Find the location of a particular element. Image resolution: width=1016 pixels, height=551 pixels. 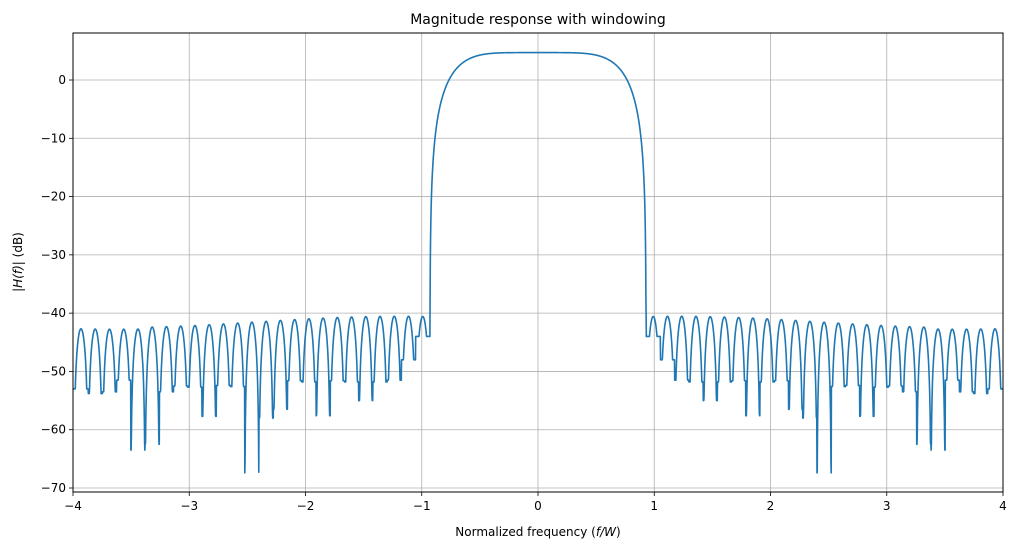

x-tick-label: 0 is located at coordinates (538, 506).